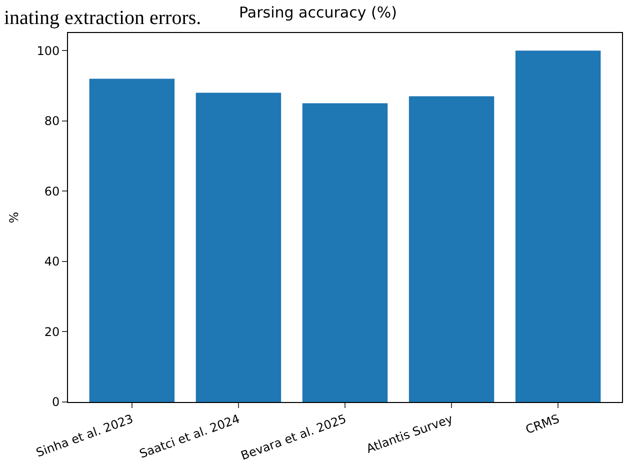 The image size is (636, 475). What do you see at coordinates (13, 218) in the screenshot?
I see `y-axis-title: %` at bounding box center [13, 218].